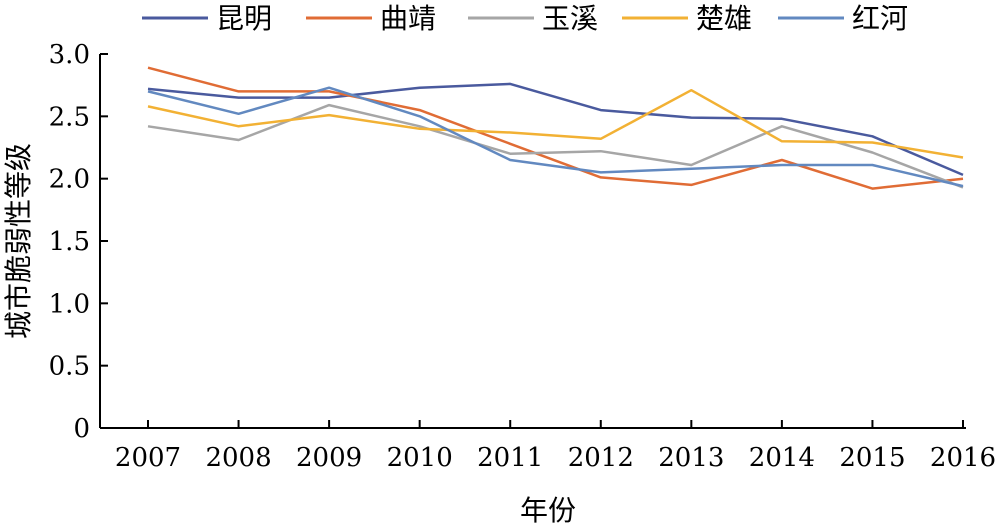 The width and height of the screenshot is (1000, 530). Describe the element at coordinates (69, 55) in the screenshot. I see `y-tick-label: 3.0` at that location.